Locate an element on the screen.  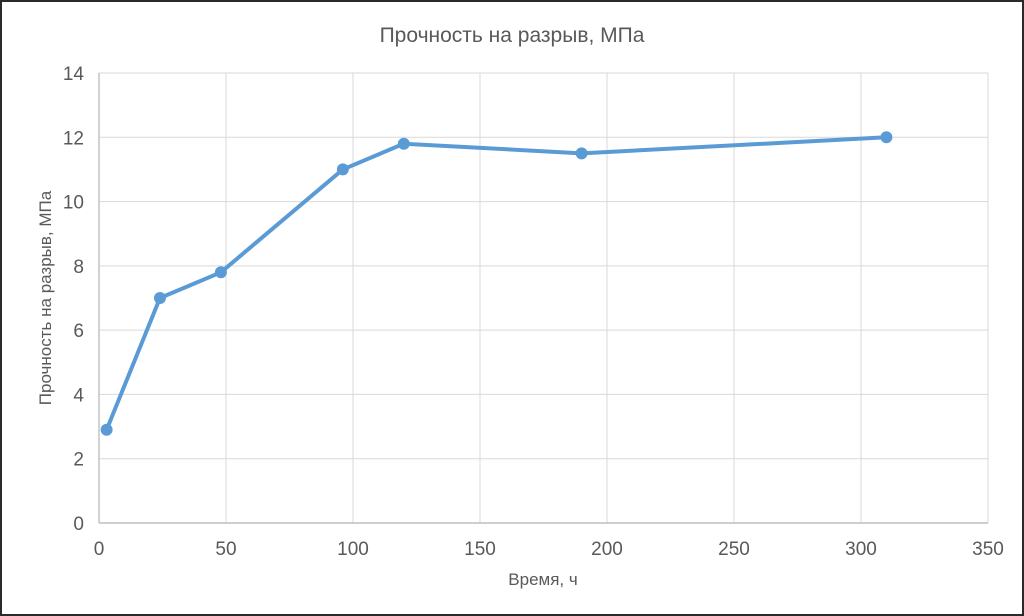
y-tick-label: 12 is located at coordinates (73, 138).